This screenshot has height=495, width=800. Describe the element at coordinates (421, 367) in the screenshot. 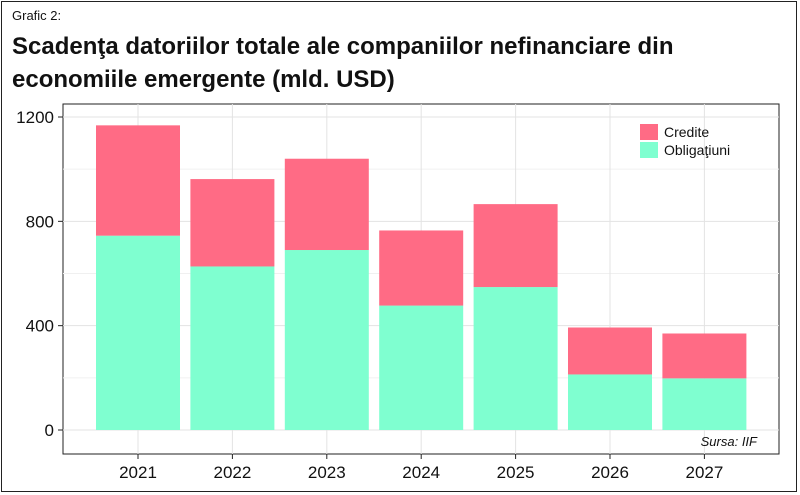

I see `bar-obligatiuni-2024` at that location.